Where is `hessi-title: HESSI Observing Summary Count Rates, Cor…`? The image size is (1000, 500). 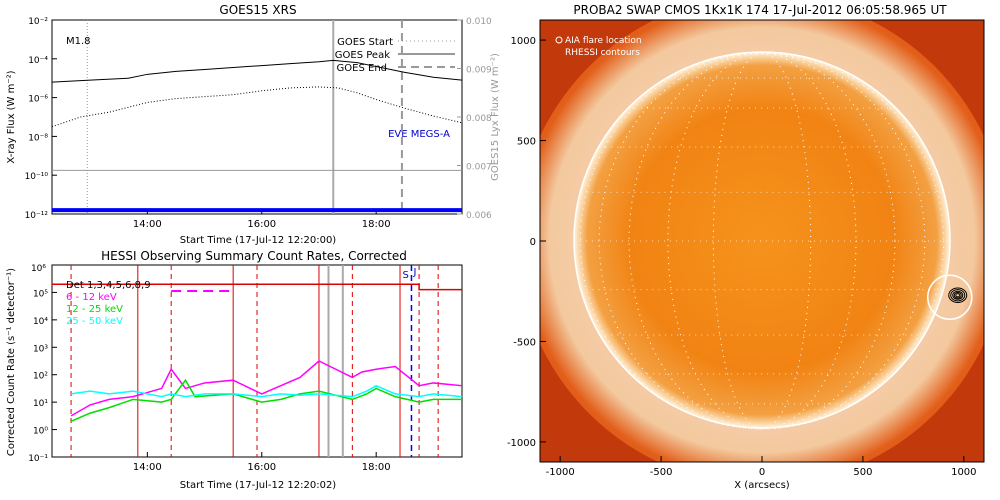 hessi-title: HESSI Observing Summary Count Rates, Cor… is located at coordinates (254, 256).